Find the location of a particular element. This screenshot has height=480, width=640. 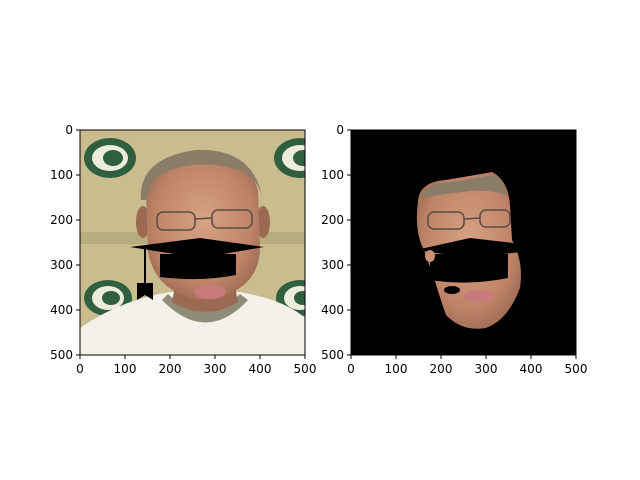

segmented-occlusion is located at coordinates (469, 266).